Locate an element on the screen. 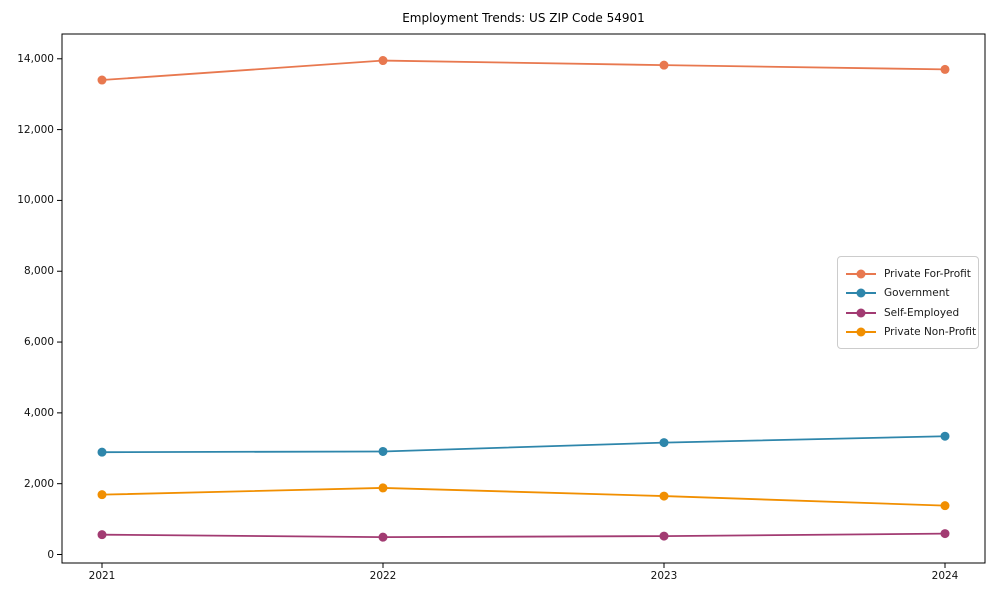  legend-item: Self-Employed is located at coordinates (908, 313).